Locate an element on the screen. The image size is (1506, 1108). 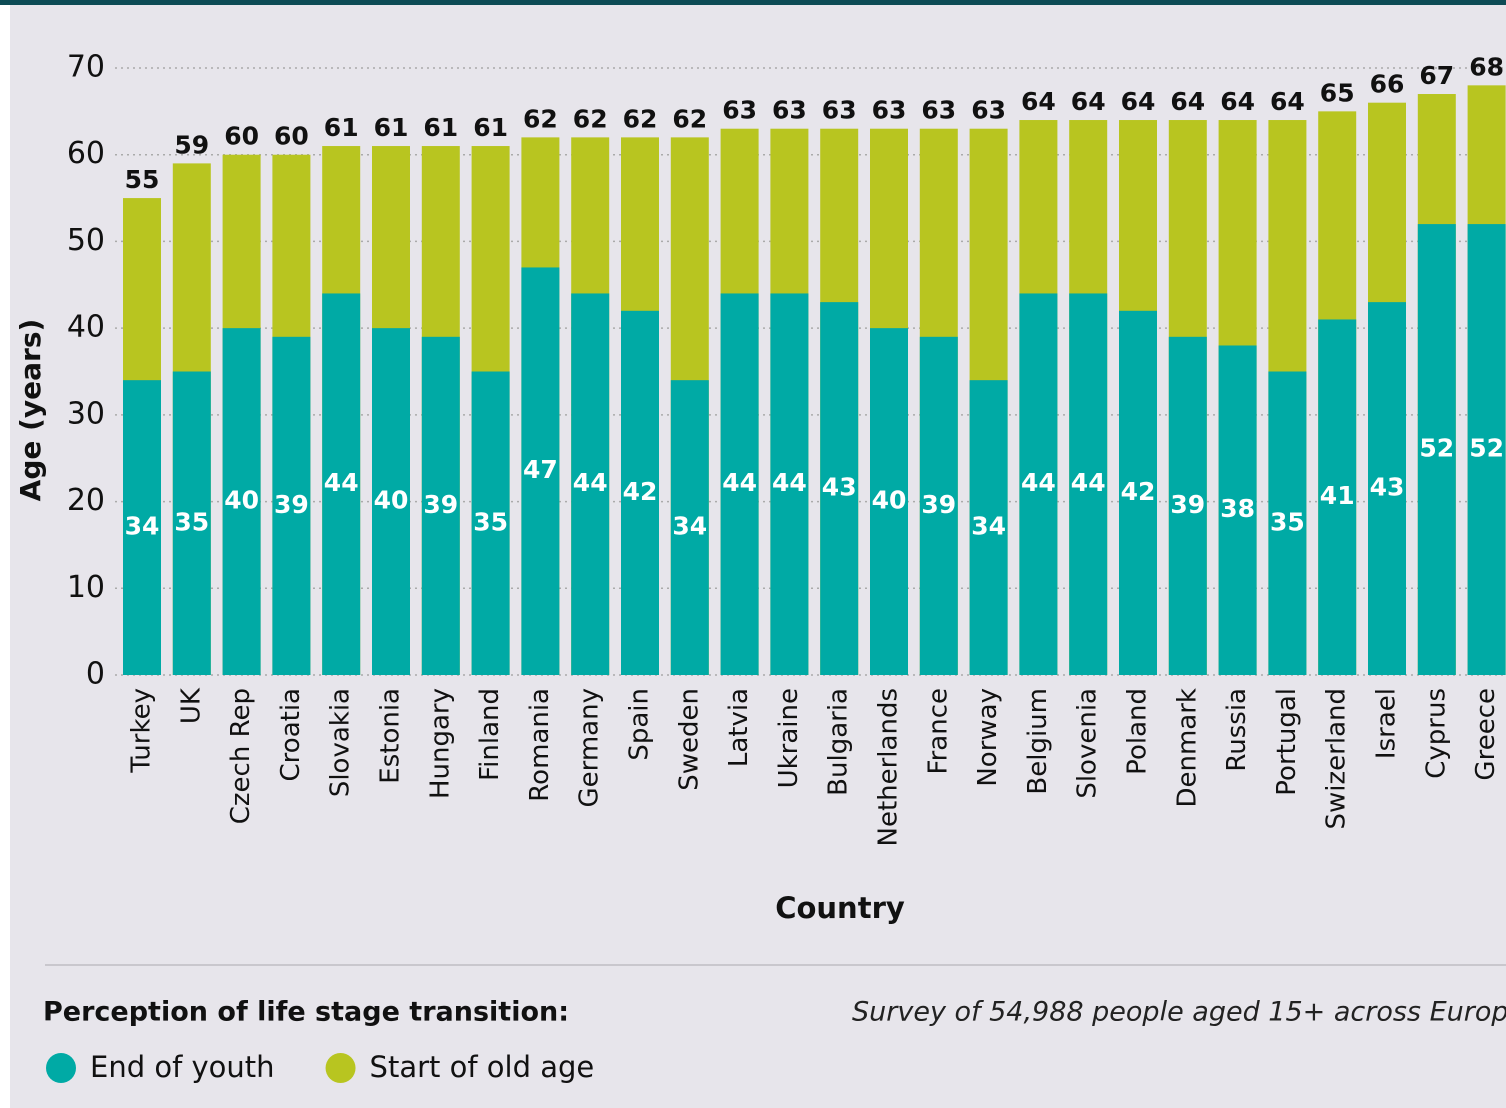
x-tick-label: Cyprus is located at coordinates (1436, 733).